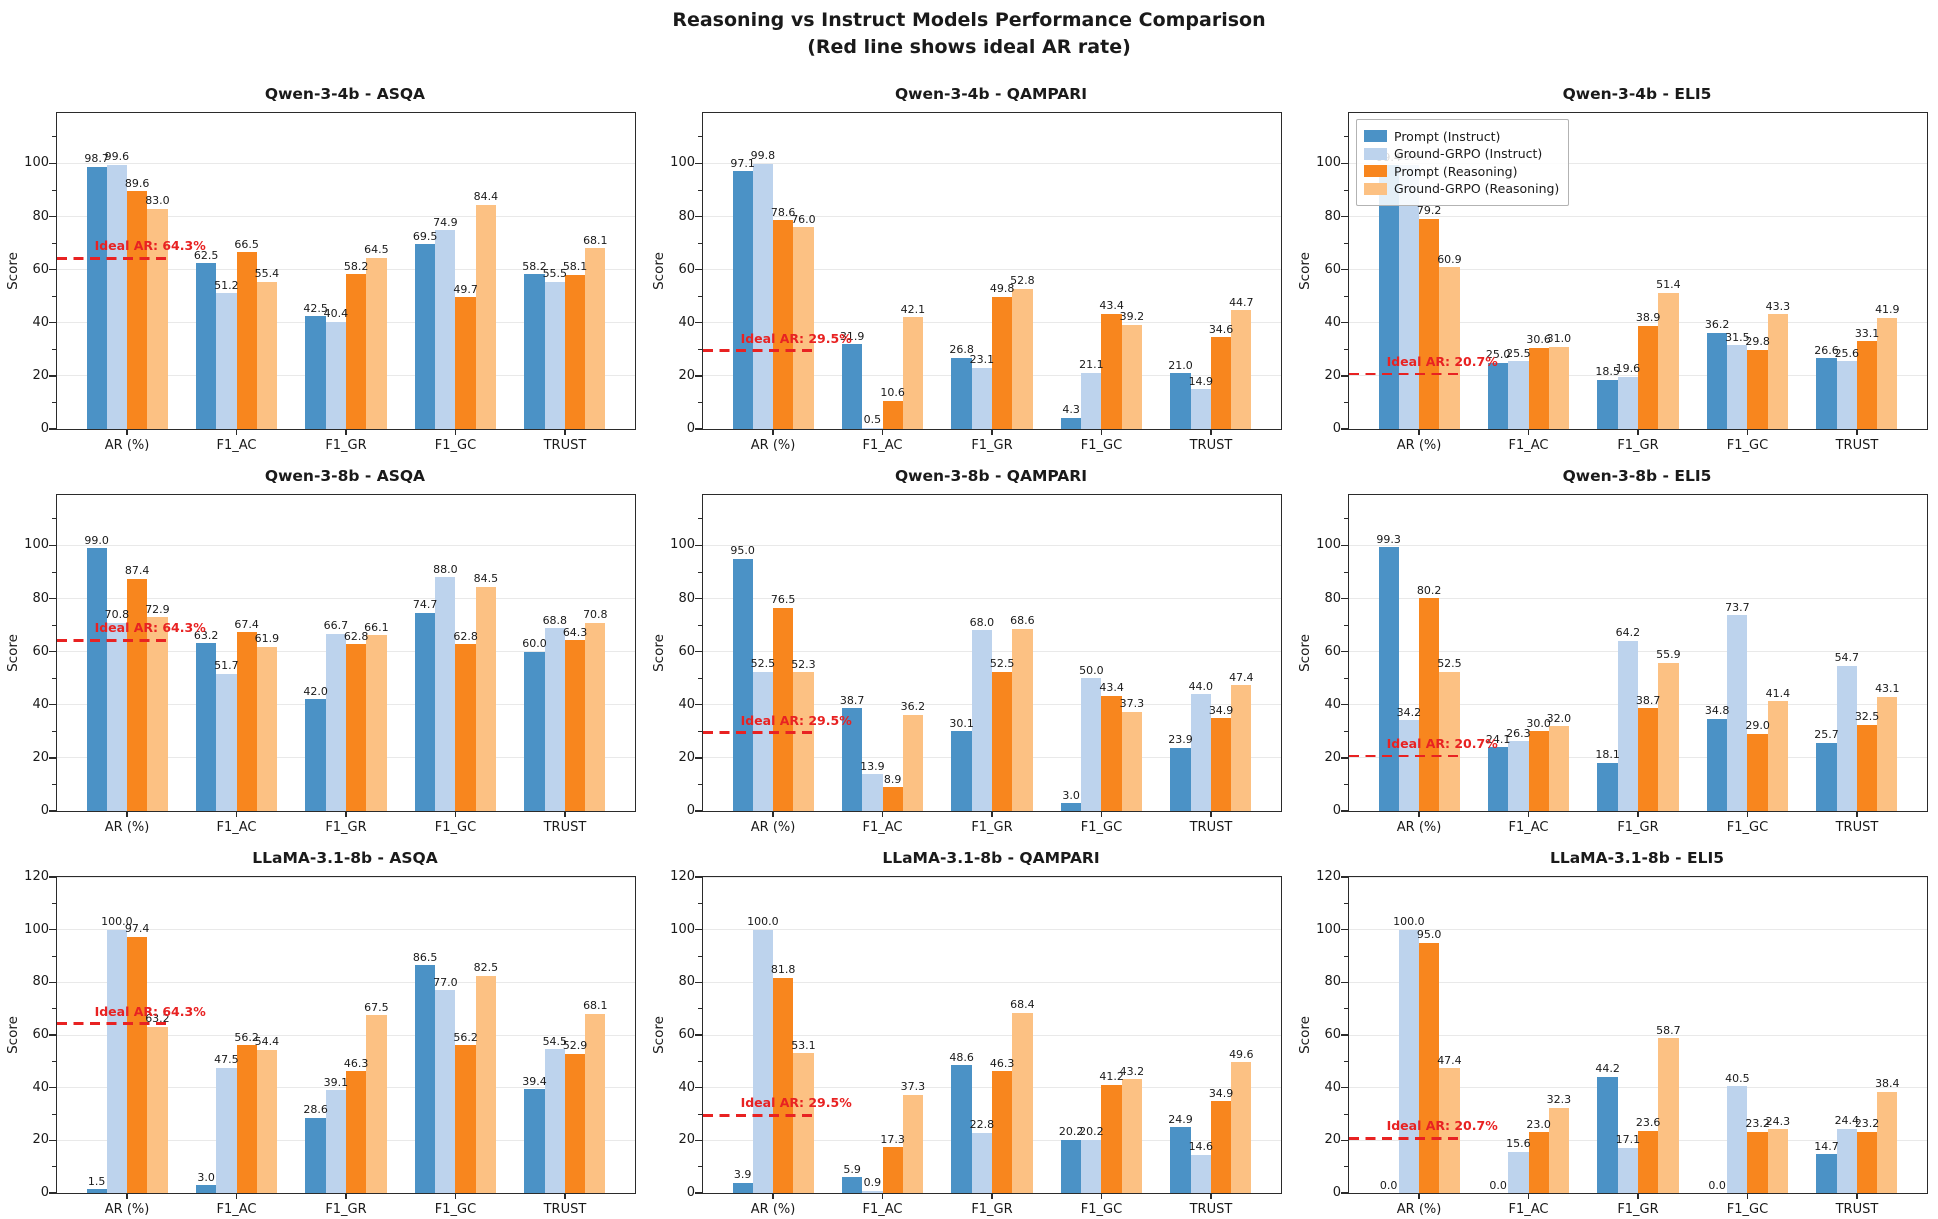  What do you see at coordinates (425, 957) in the screenshot?
I see `bar-value-label: 86.5` at bounding box center [425, 957].